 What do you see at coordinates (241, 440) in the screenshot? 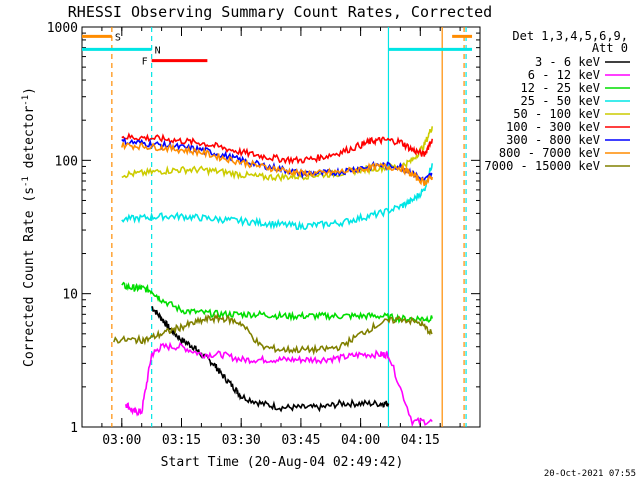
I see `x-tick-label: 03:30` at bounding box center [241, 440].